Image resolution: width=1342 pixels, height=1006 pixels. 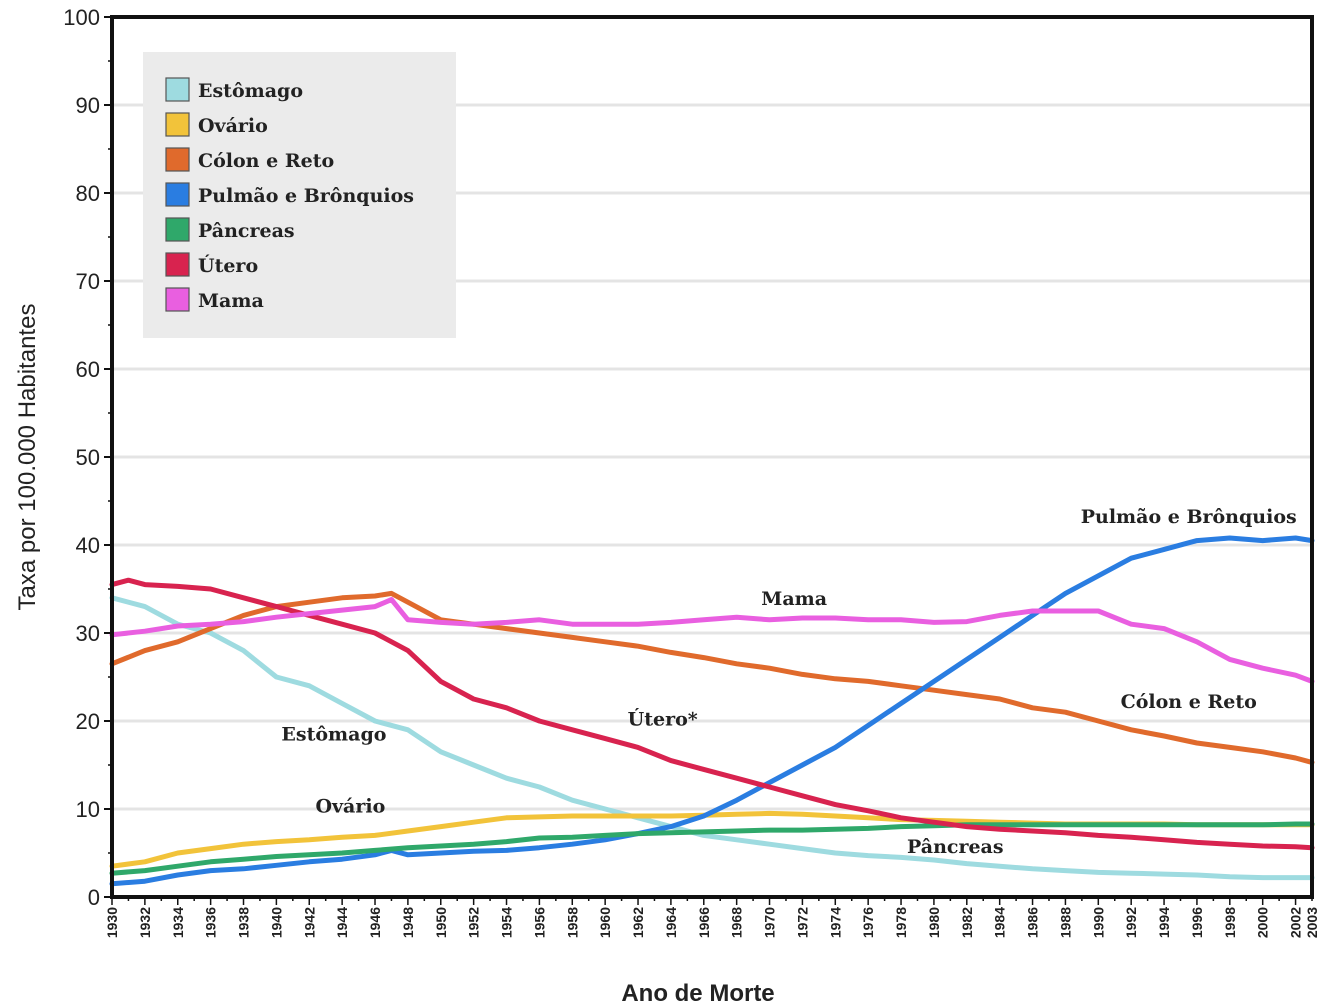 I want to click on x-tick-label: 1930, so click(x=112, y=922).